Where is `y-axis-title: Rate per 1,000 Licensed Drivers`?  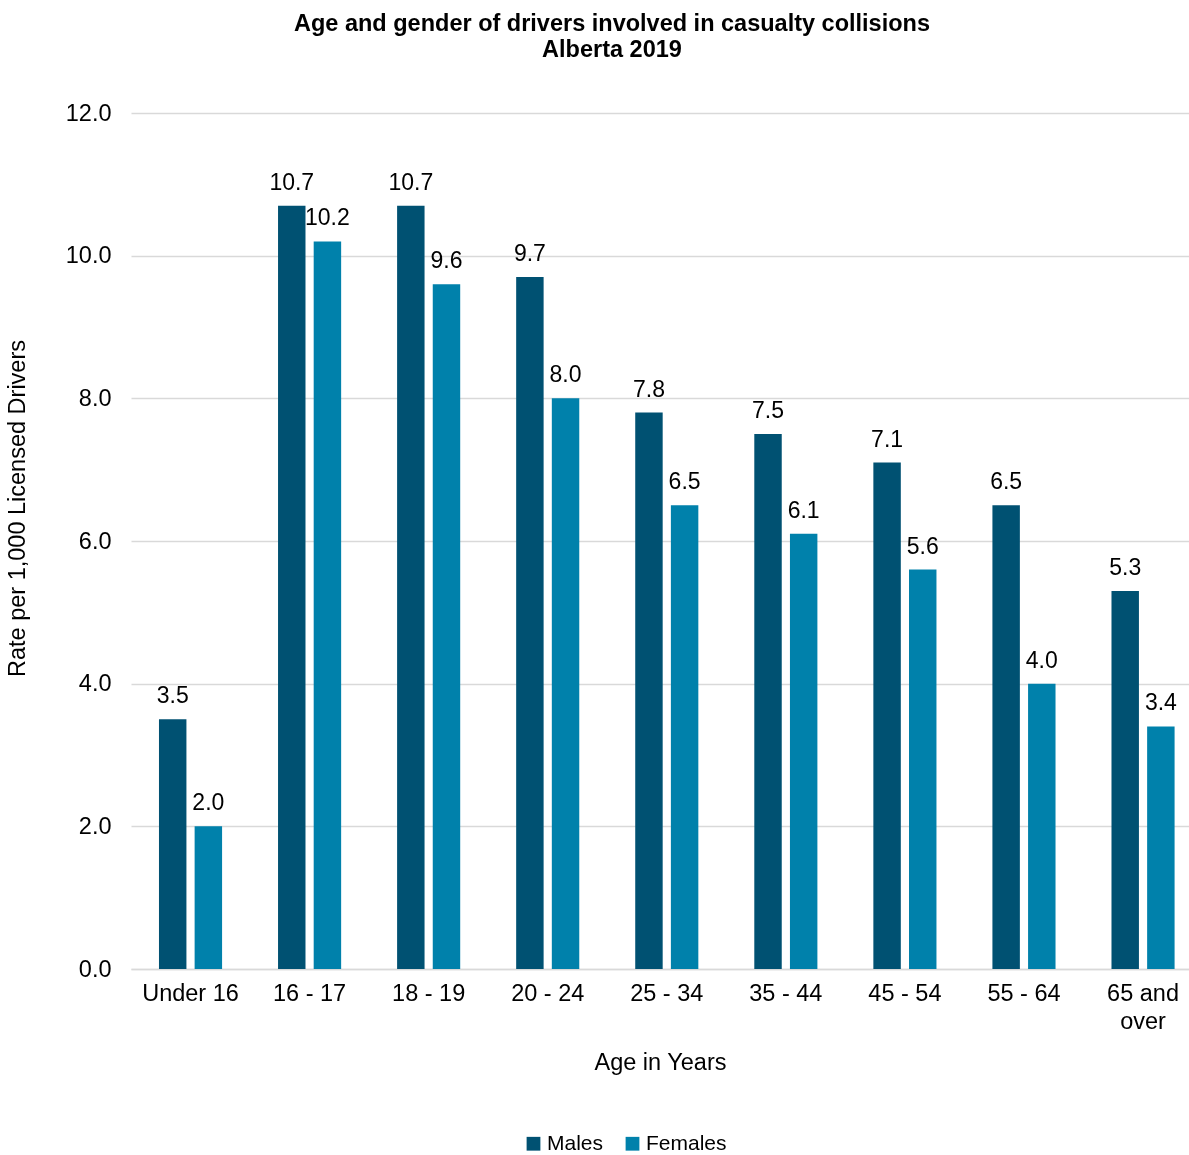
y-axis-title: Rate per 1,000 Licensed Drivers is located at coordinates (16, 508).